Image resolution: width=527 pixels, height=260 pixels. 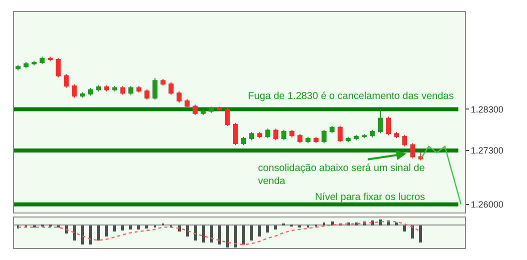 What do you see at coordinates (487, 204) in the screenshot?
I see `y-tick-label: 1.26000` at bounding box center [487, 204].